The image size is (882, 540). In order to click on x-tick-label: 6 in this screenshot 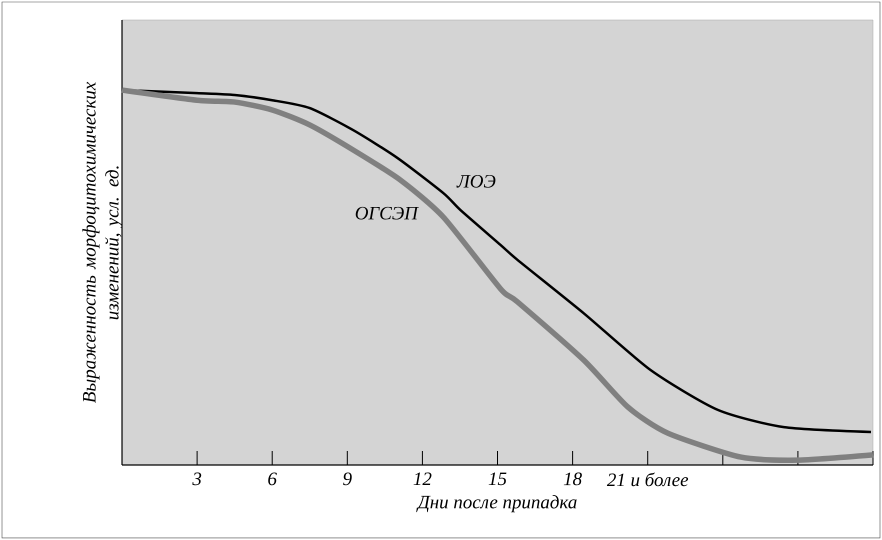, I will do `click(272, 479)`.